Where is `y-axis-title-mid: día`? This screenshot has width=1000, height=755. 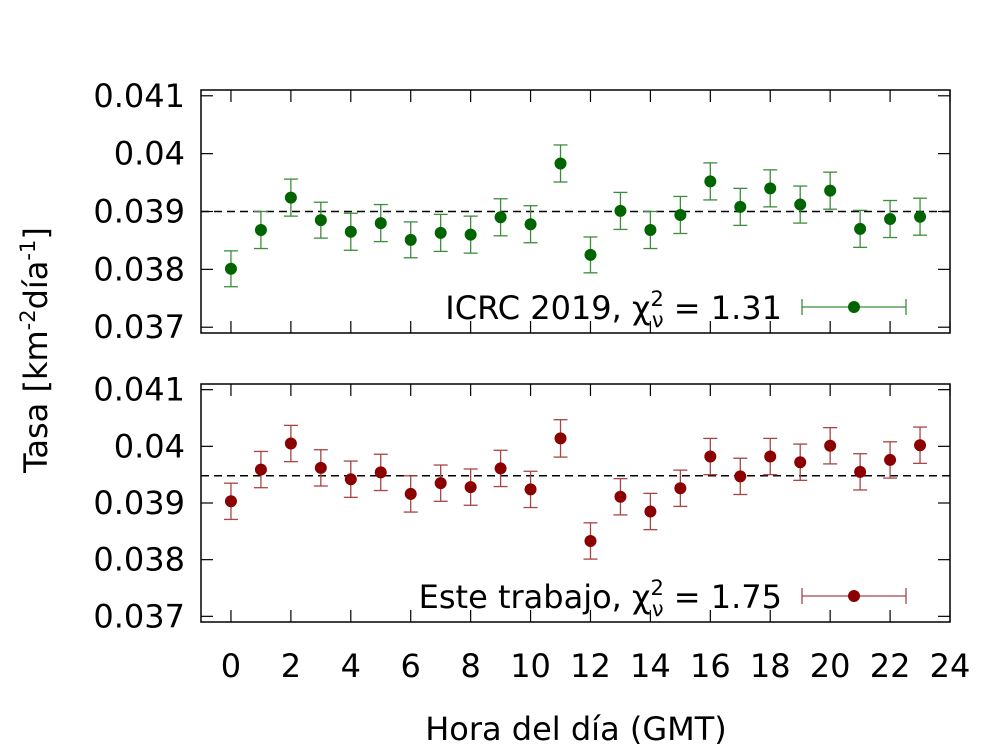 y-axis-title-mid: día is located at coordinates (36, 285).